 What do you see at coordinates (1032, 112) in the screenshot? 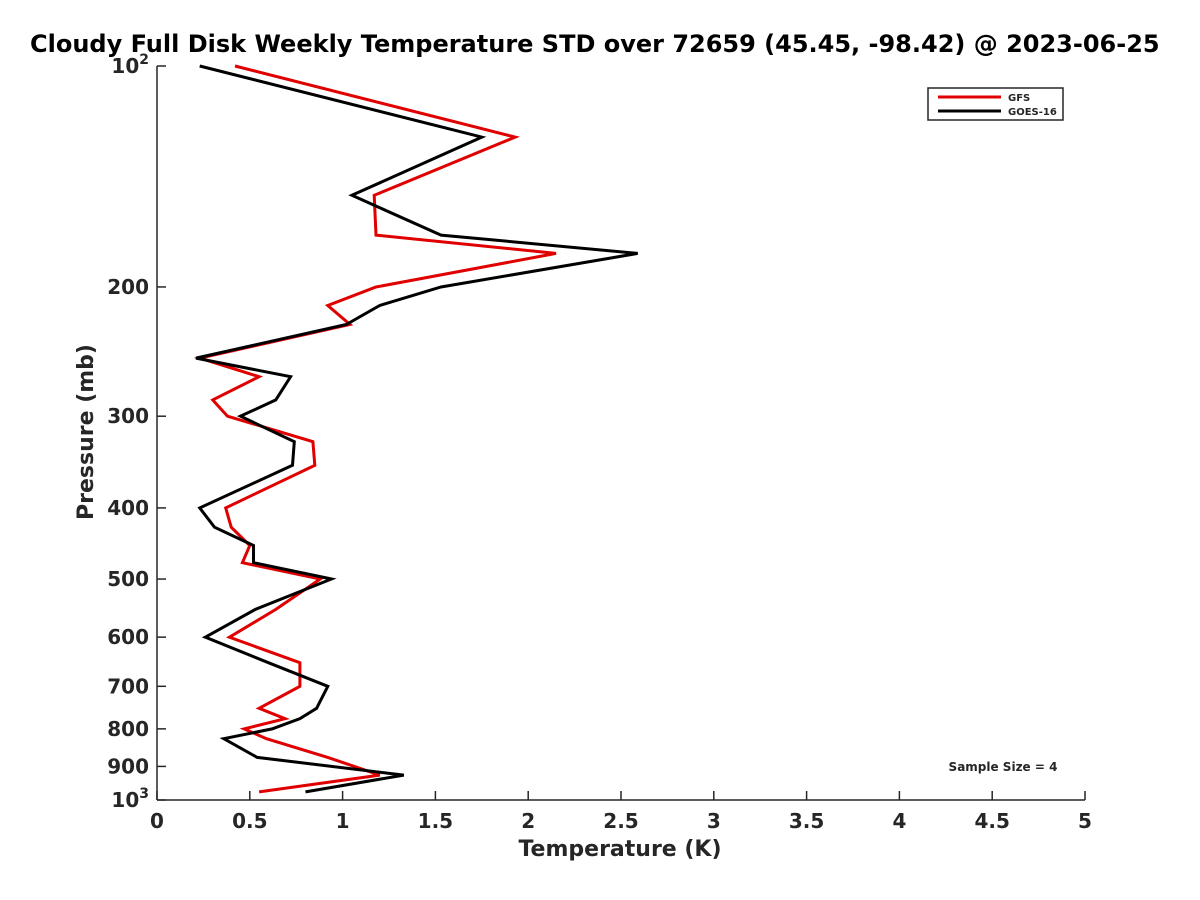
I see `legend-label-goes-16: GOES-16` at bounding box center [1032, 112].